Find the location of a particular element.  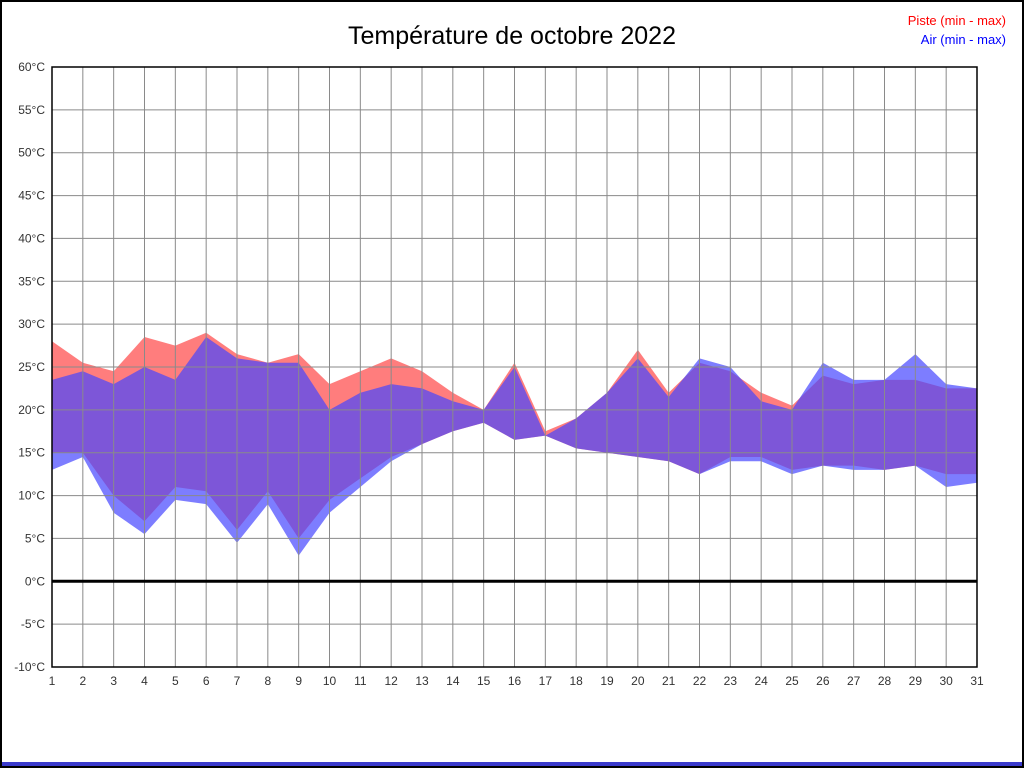

svg-text: 24 is located at coordinates (761, 681).